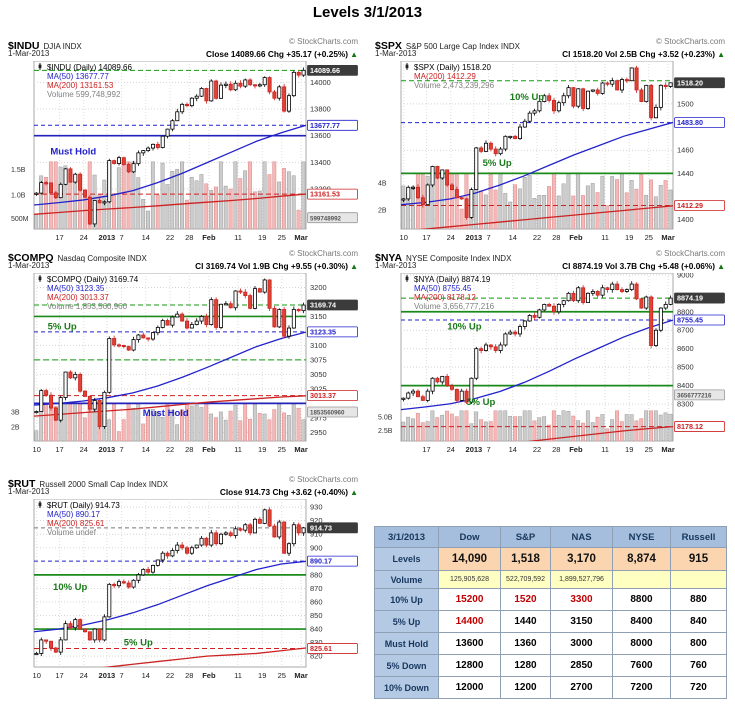 Image resolution: width=735 pixels, height=720 pixels. Describe the element at coordinates (581, 537) in the screenshot. I see `table-header-cell: NAS` at that location.